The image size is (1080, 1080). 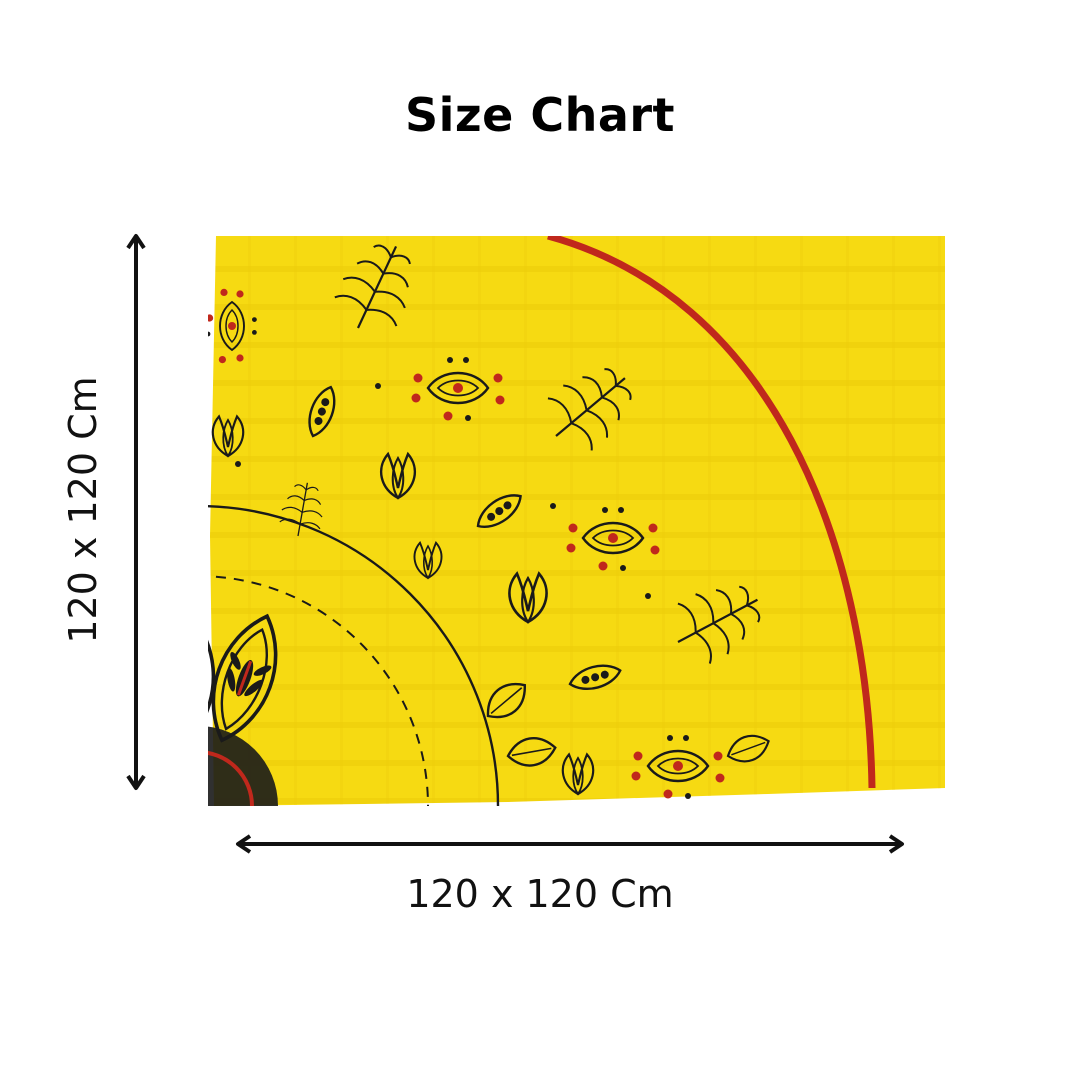 What do you see at coordinates (540, 894) in the screenshot?
I see `width-label: 120 x 120 Cm` at bounding box center [540, 894].